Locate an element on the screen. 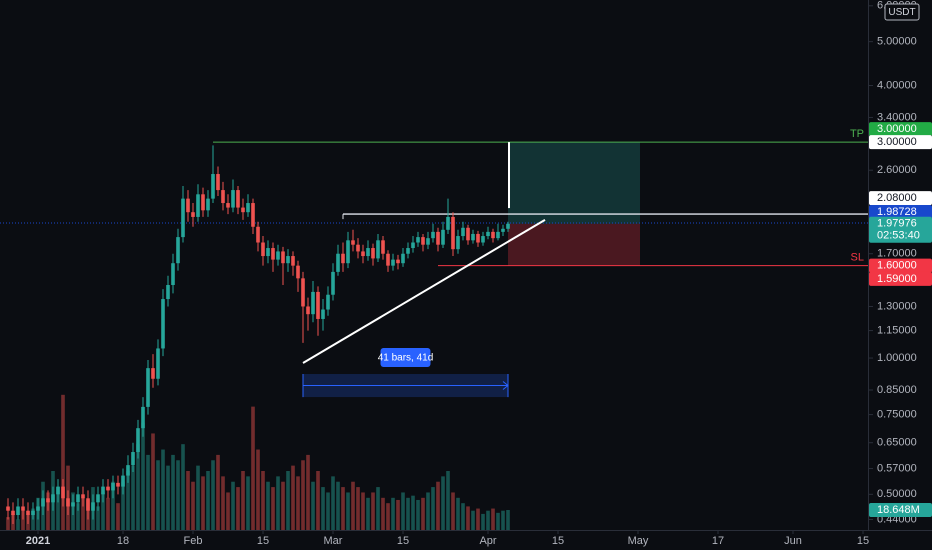 The width and height of the screenshot is (932, 550). currency-label: USDT is located at coordinates (901, 12).